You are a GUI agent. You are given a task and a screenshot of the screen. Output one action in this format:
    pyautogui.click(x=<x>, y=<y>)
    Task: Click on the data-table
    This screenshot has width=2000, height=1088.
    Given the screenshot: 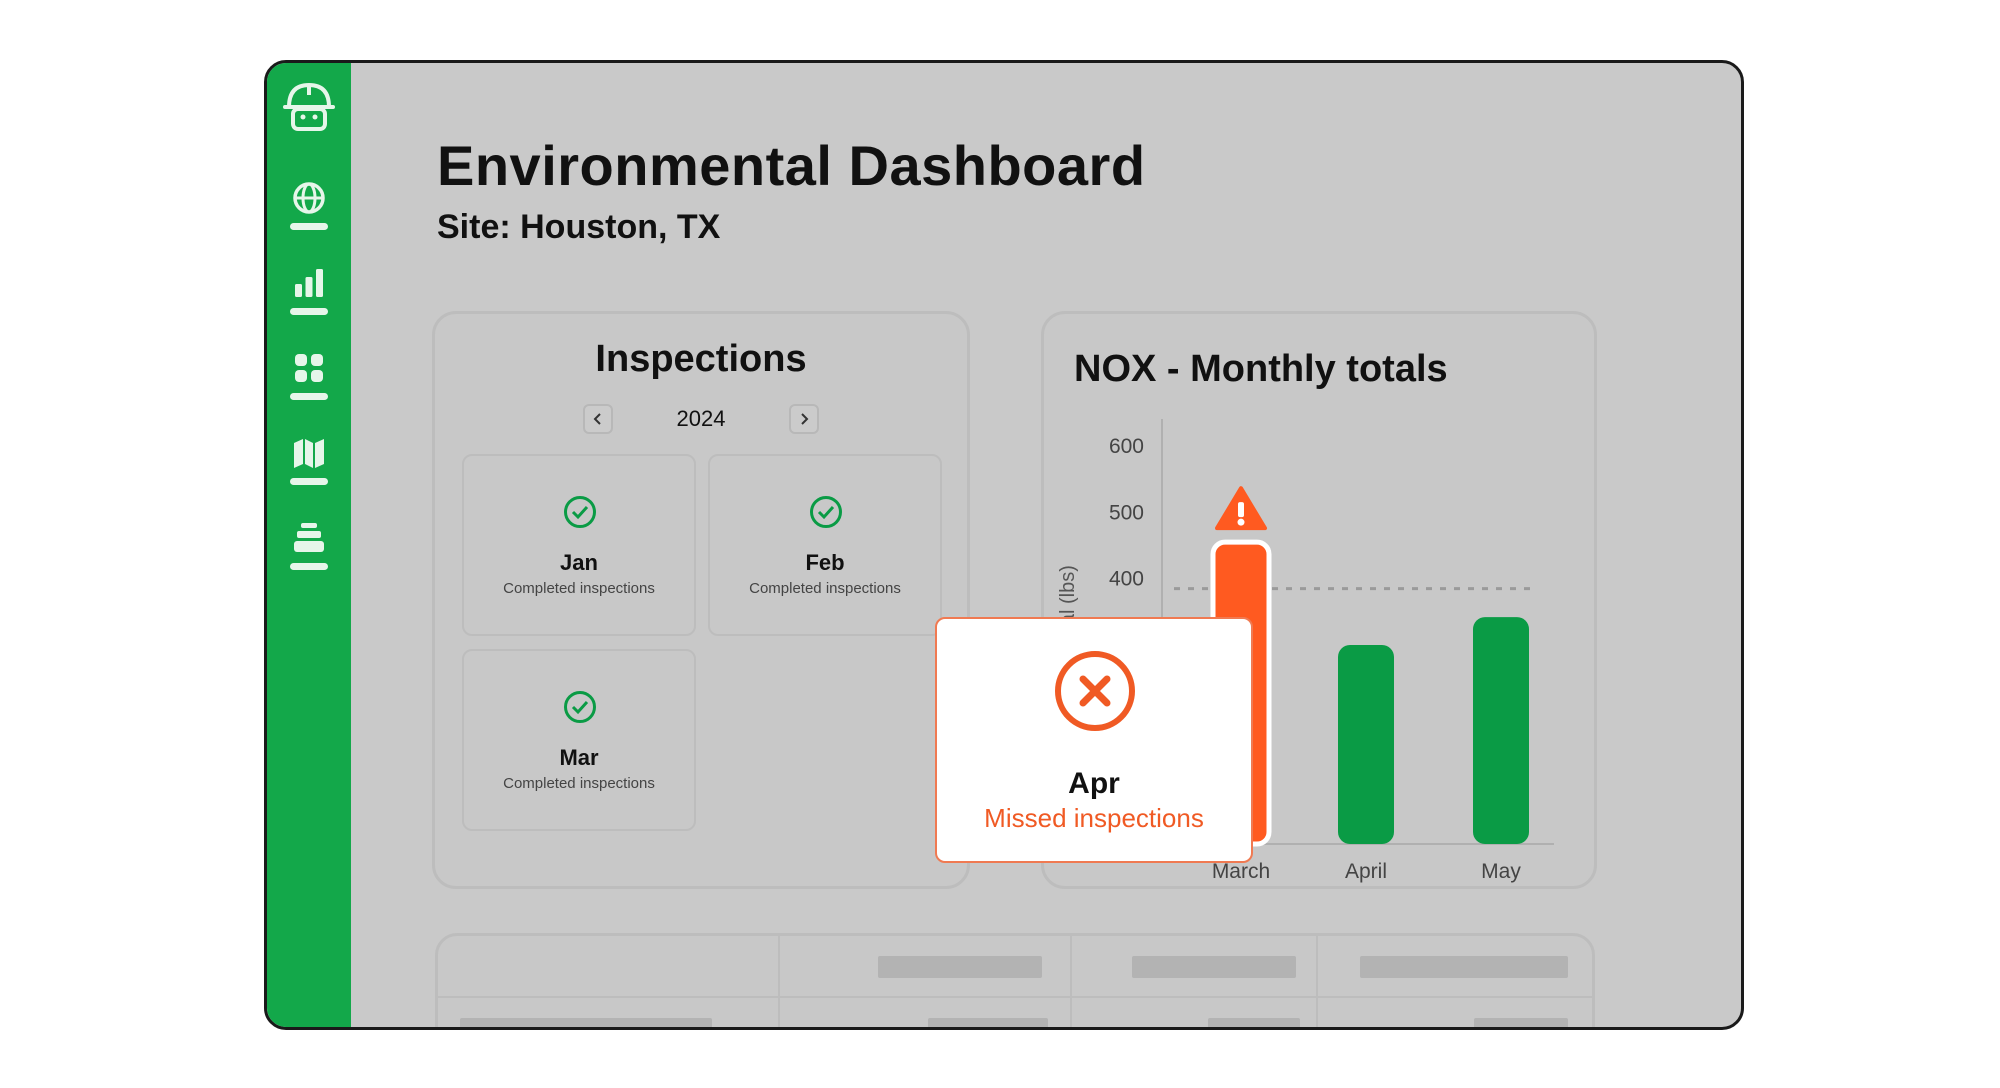 What is the action you would take?
    pyautogui.click(x=1015, y=980)
    